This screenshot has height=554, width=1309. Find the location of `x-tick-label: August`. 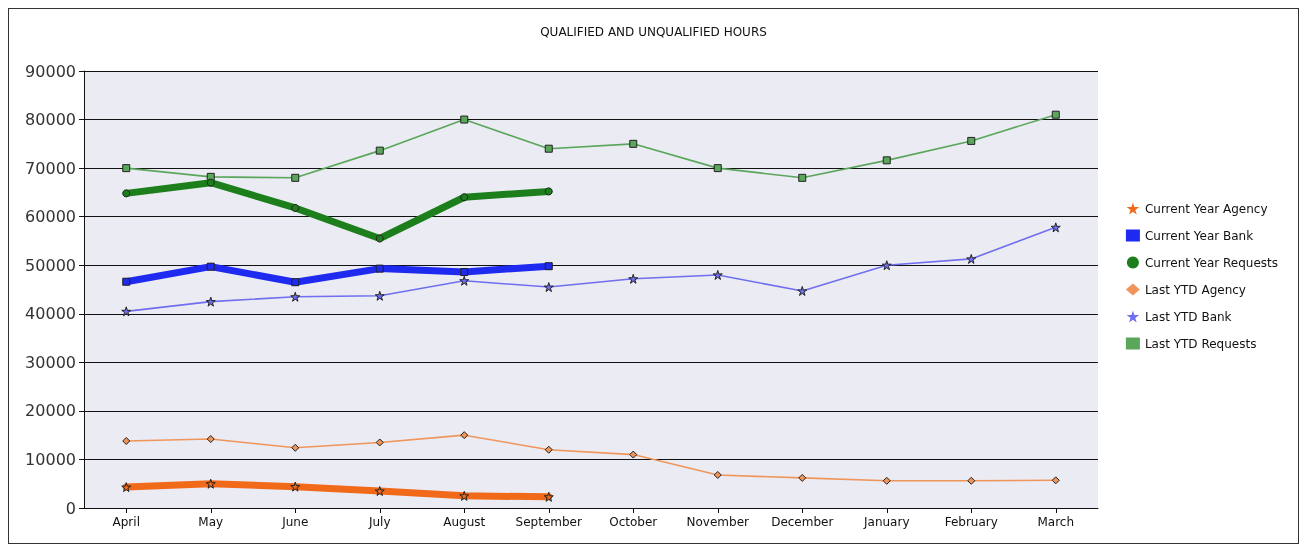

x-tick-label: August is located at coordinates (464, 522).